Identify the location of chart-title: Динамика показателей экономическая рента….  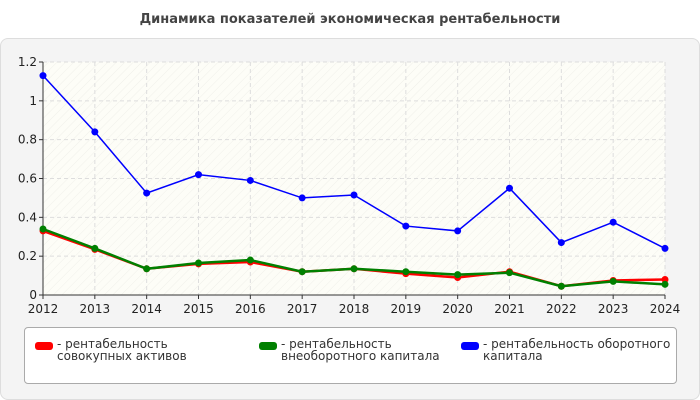
(350, 19).